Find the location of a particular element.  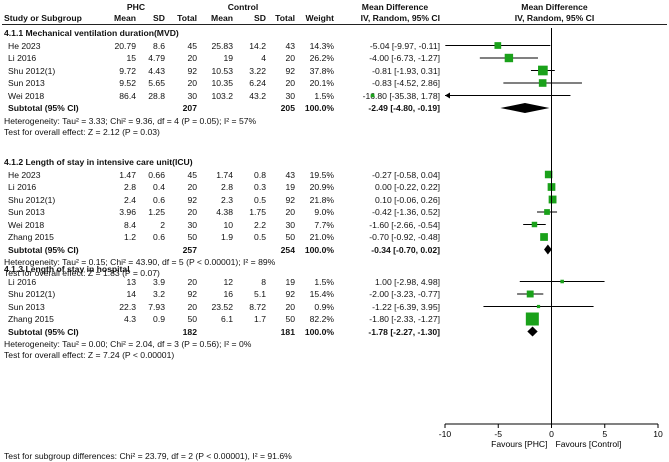

study-sd1: 0.9 is located at coordinates (159, 319).